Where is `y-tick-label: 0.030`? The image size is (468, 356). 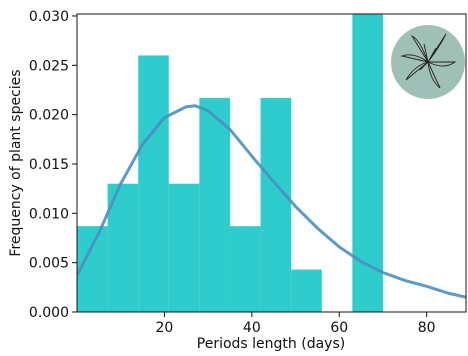 y-tick-label: 0.030 is located at coordinates (49, 17).